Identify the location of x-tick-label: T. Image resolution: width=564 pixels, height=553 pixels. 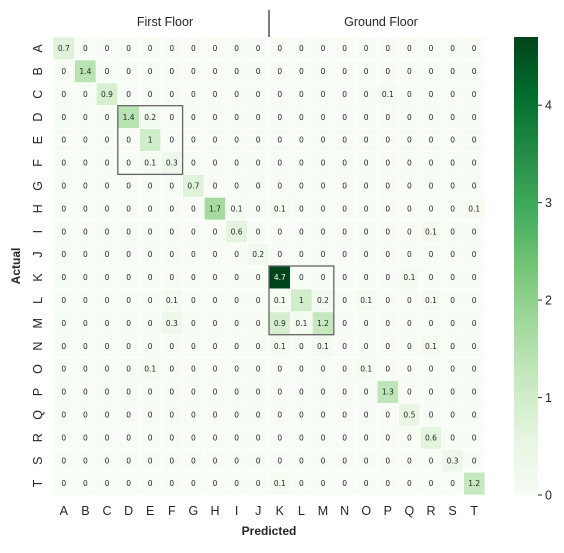
(474, 511).